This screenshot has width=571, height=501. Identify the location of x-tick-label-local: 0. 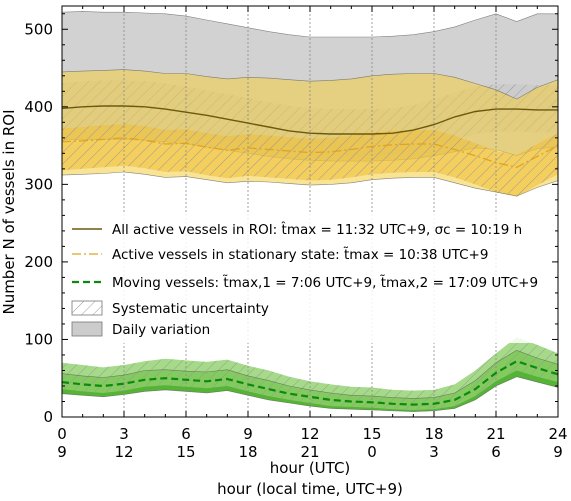
(372, 452).